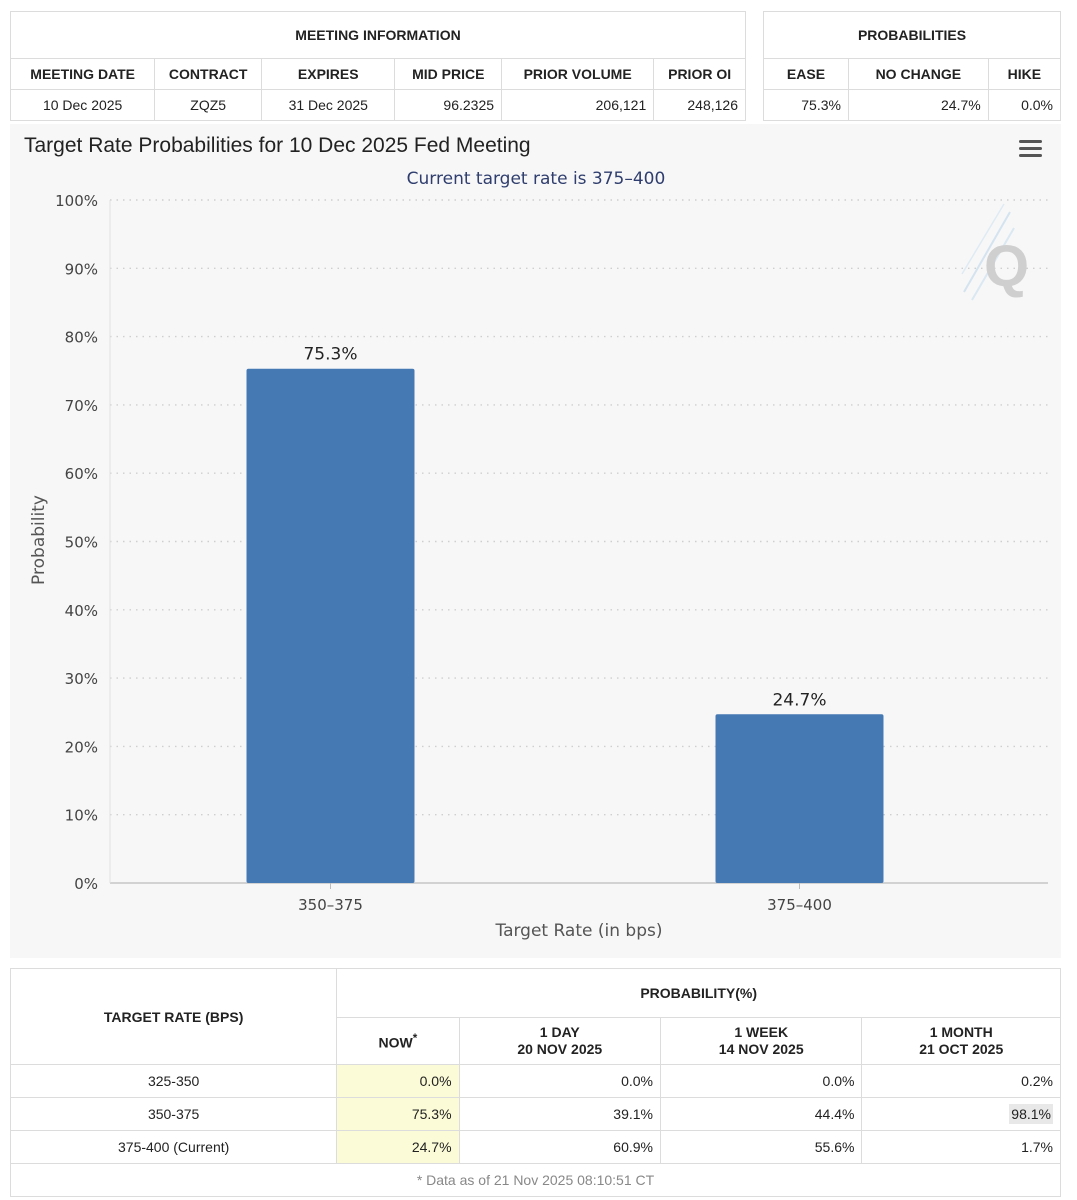  I want to click on watermark-logo: Q, so click(995, 252).